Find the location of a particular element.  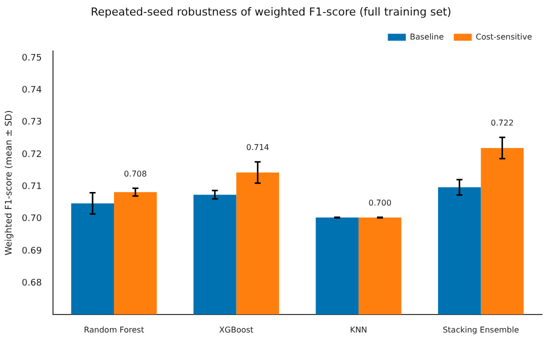

y-tick-label: 0.73 is located at coordinates (32, 123).